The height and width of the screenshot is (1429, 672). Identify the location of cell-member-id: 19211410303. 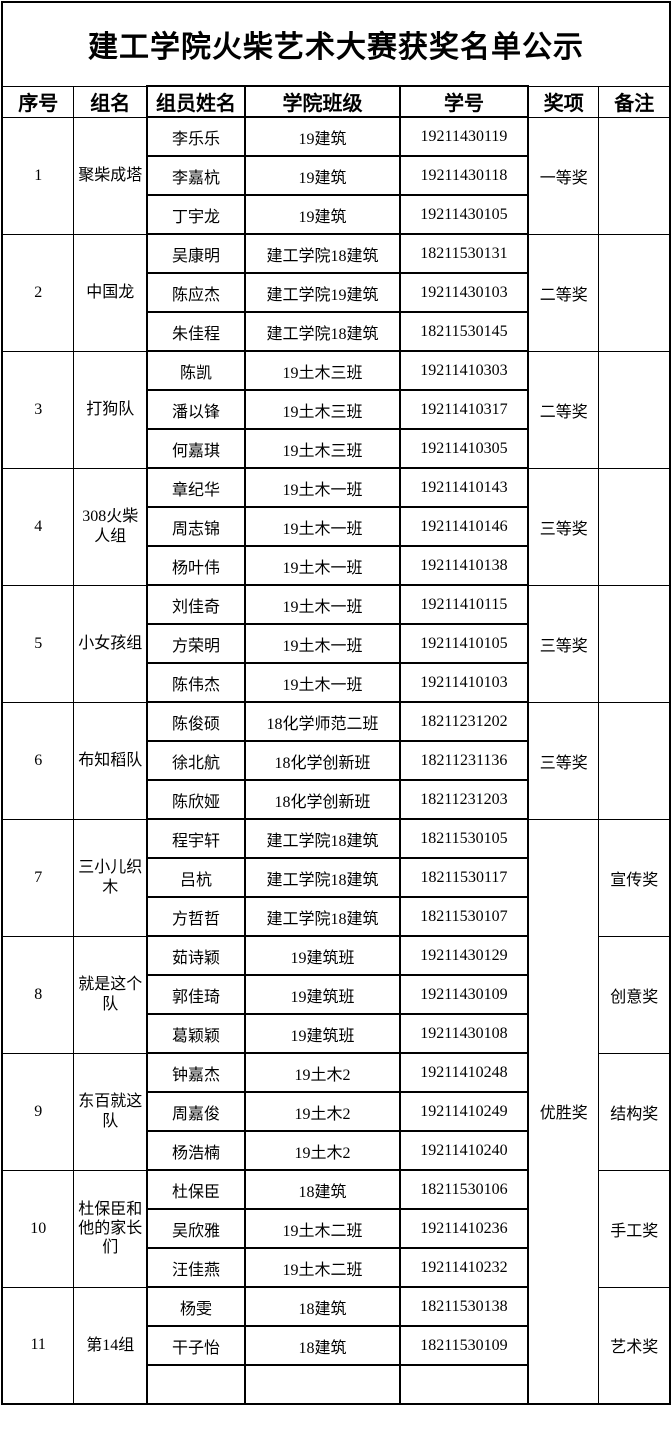
(463, 370).